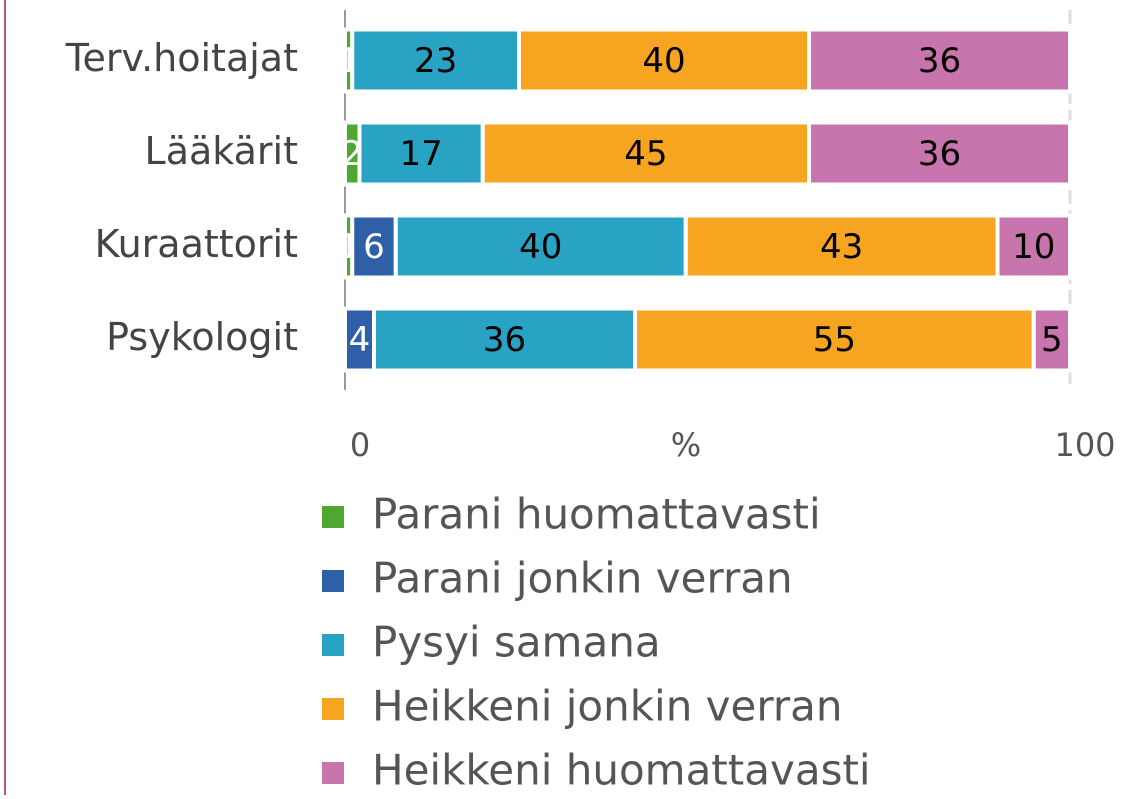 This screenshot has width=1124, height=799. What do you see at coordinates (1084, 445) in the screenshot?
I see `x-tick-label: 100` at bounding box center [1084, 445].